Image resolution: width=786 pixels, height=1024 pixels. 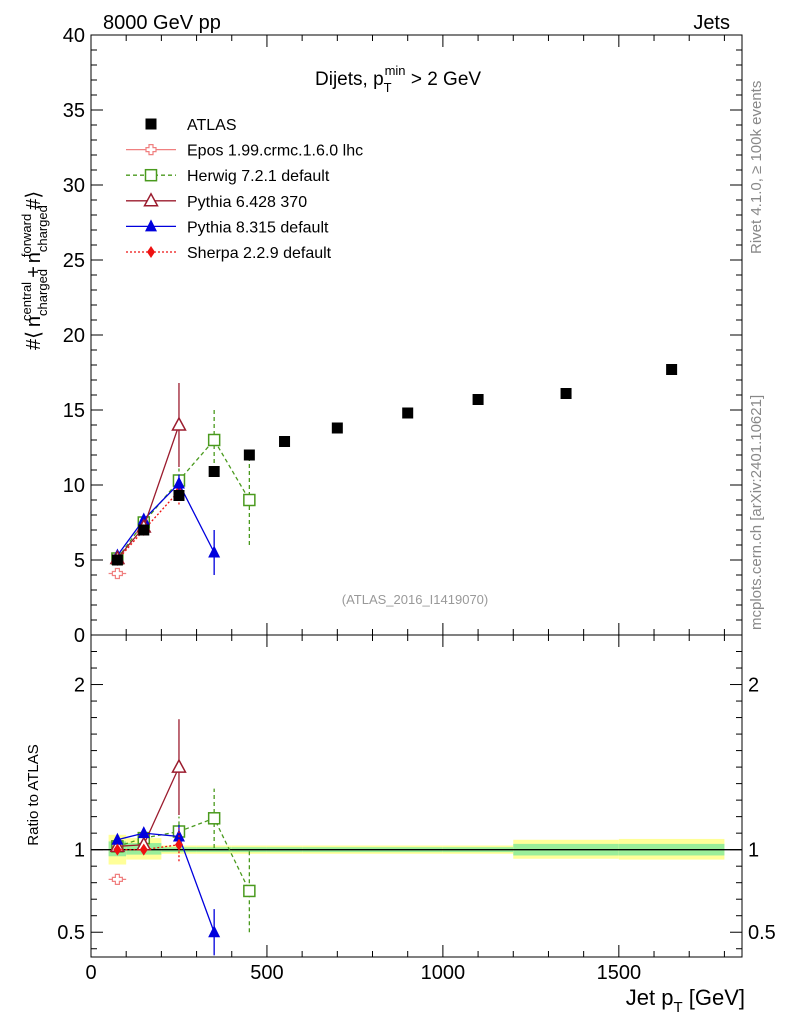 I want to click on main-ytick-label: 30, so click(x=74, y=186).